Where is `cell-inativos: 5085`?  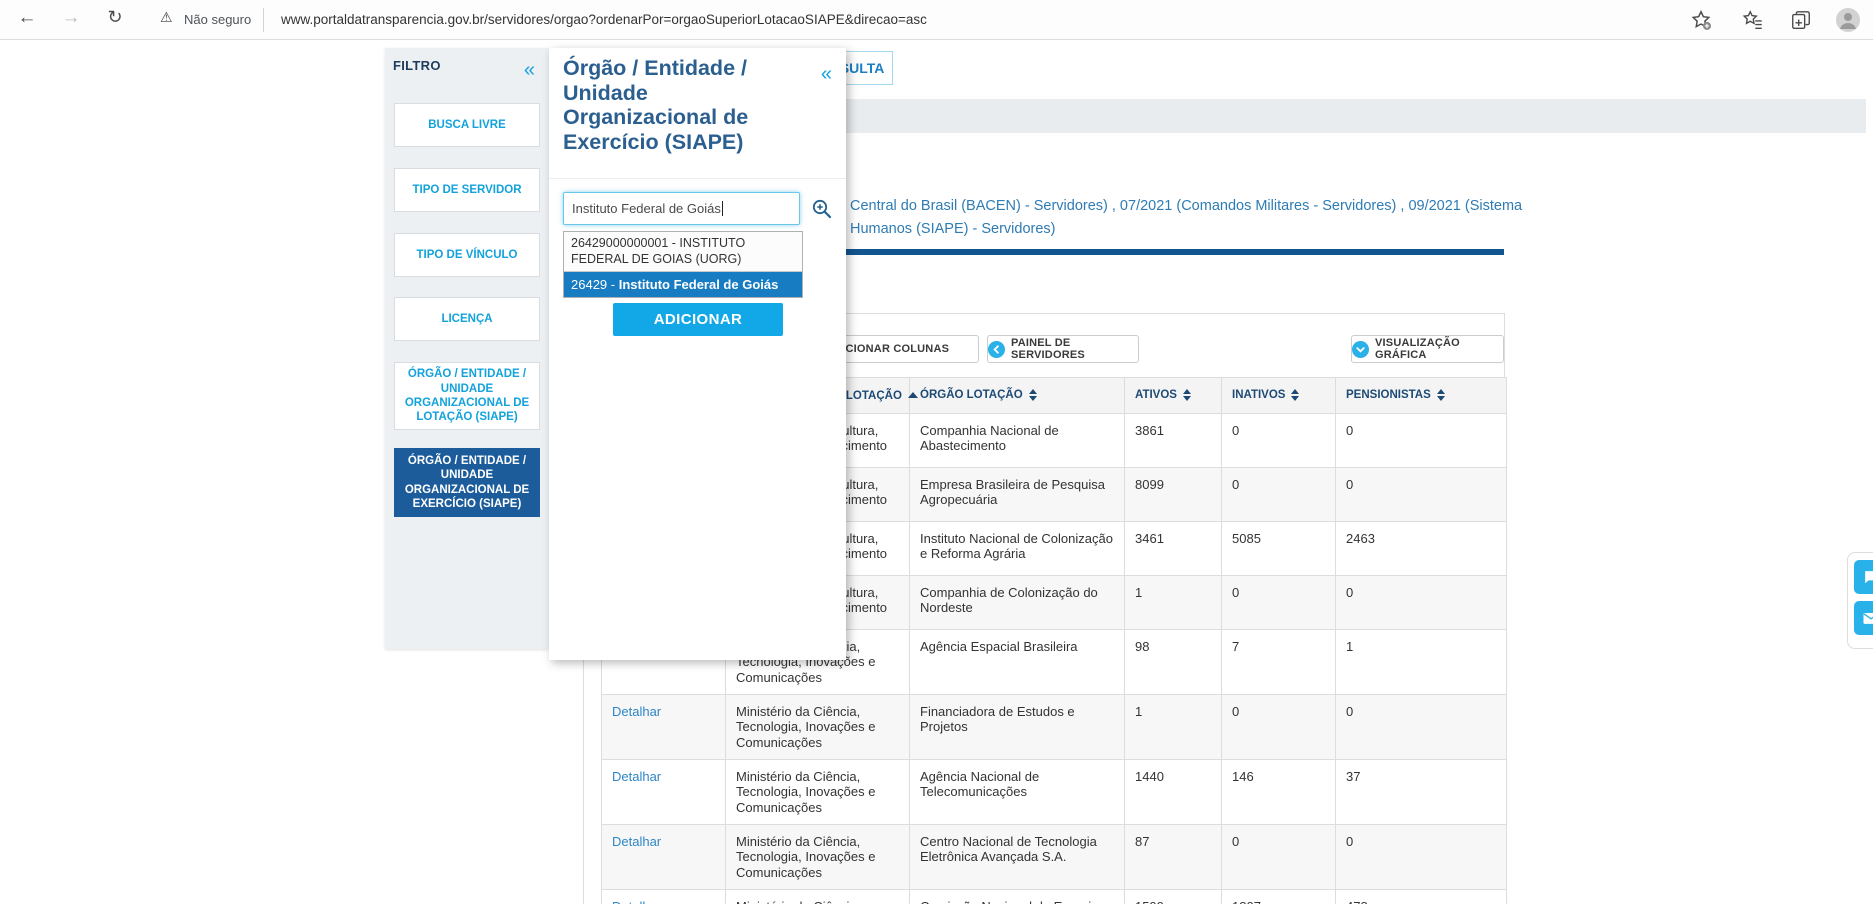
cell-inativos: 5085 is located at coordinates (1278, 548).